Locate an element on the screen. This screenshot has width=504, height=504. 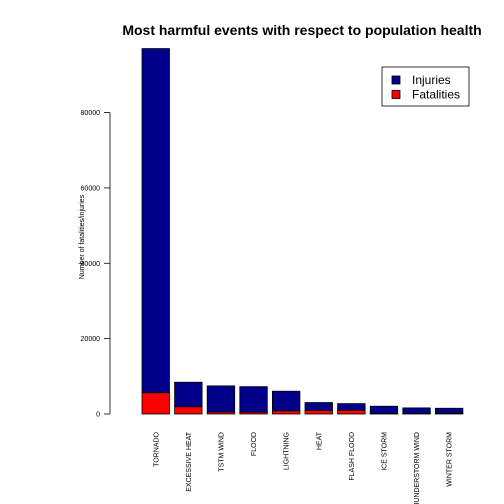
legend-box is located at coordinates (425, 86).